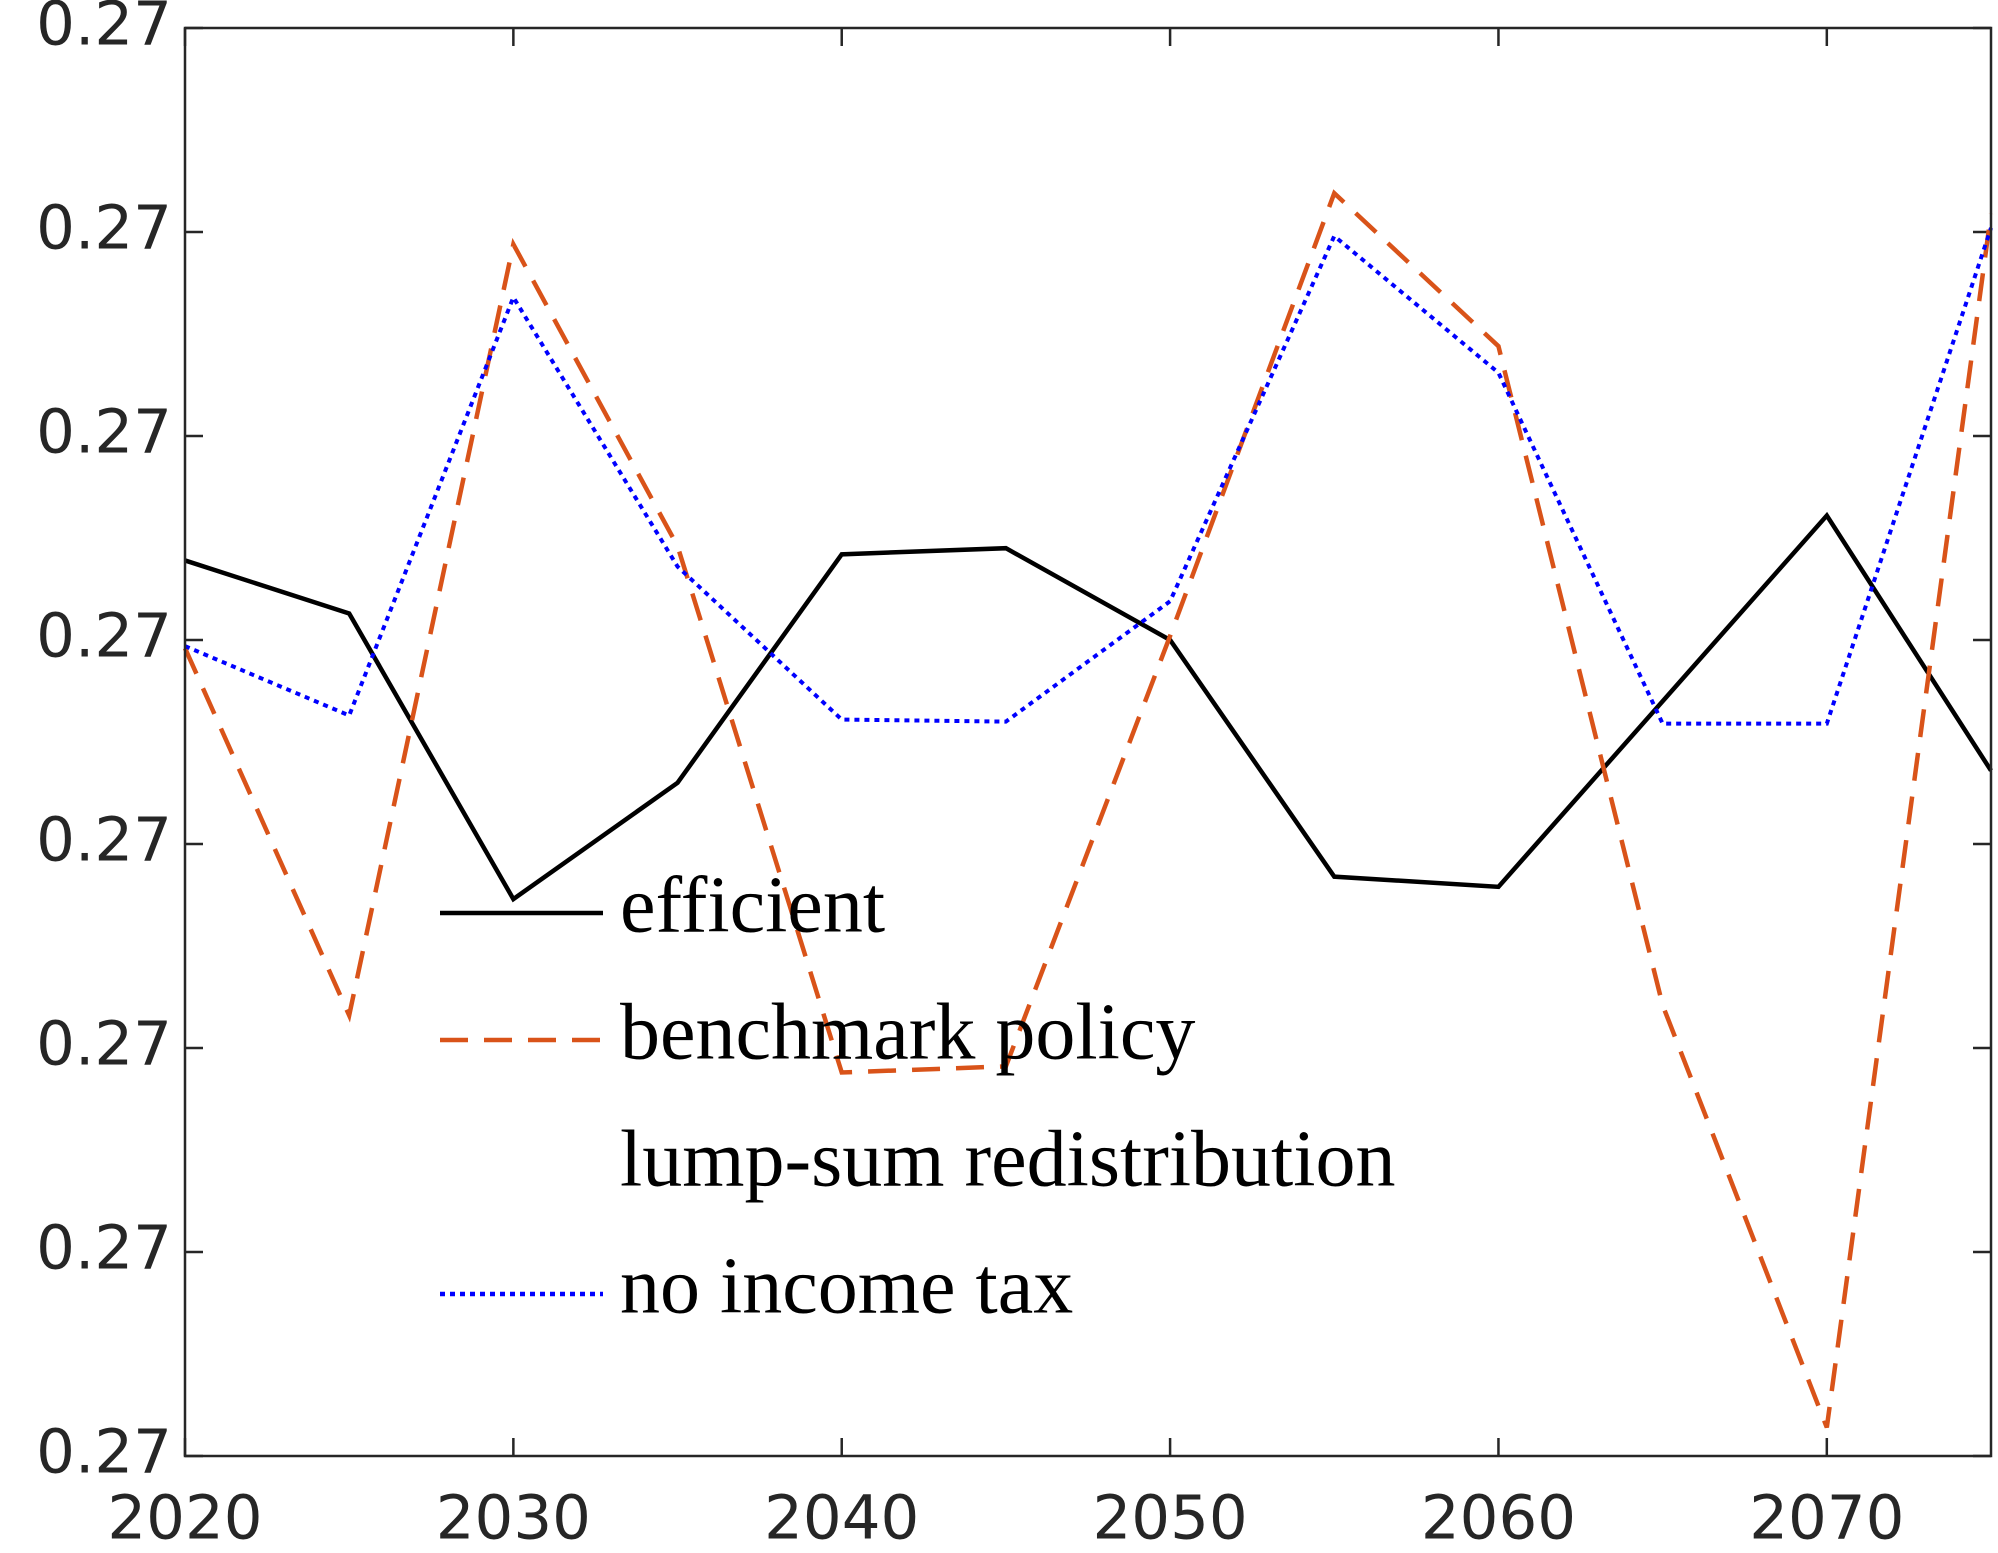 The width and height of the screenshot is (1998, 1553). What do you see at coordinates (1826, 1518) in the screenshot?
I see `x-tick-label: 2070` at bounding box center [1826, 1518].